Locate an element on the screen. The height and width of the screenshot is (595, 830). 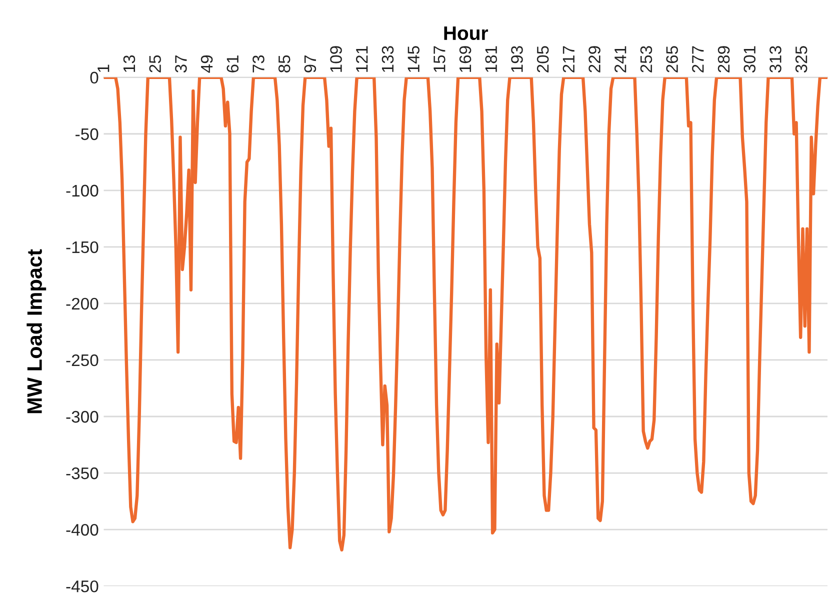
x-tick-label: 181 is located at coordinates (491, 59).